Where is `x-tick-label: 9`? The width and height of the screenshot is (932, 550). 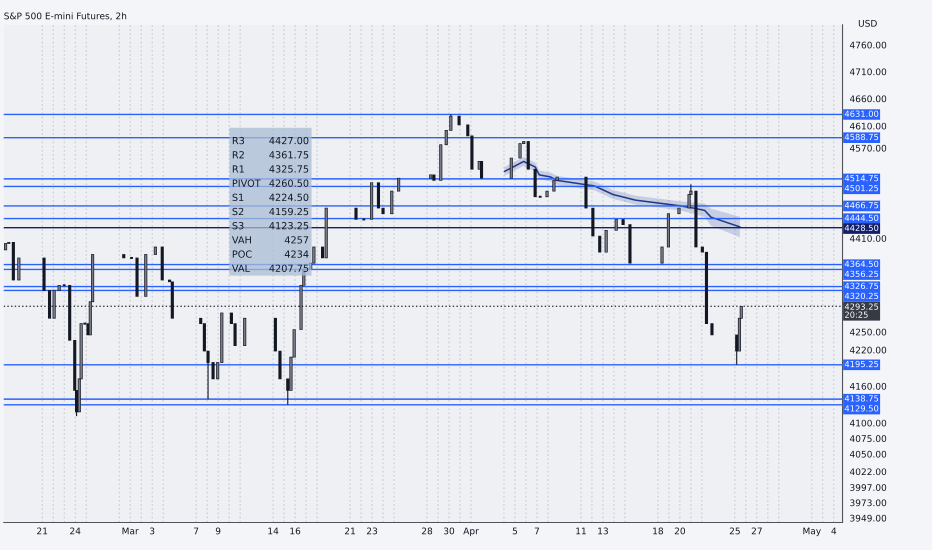
x-tick-label: 9 is located at coordinates (218, 531).